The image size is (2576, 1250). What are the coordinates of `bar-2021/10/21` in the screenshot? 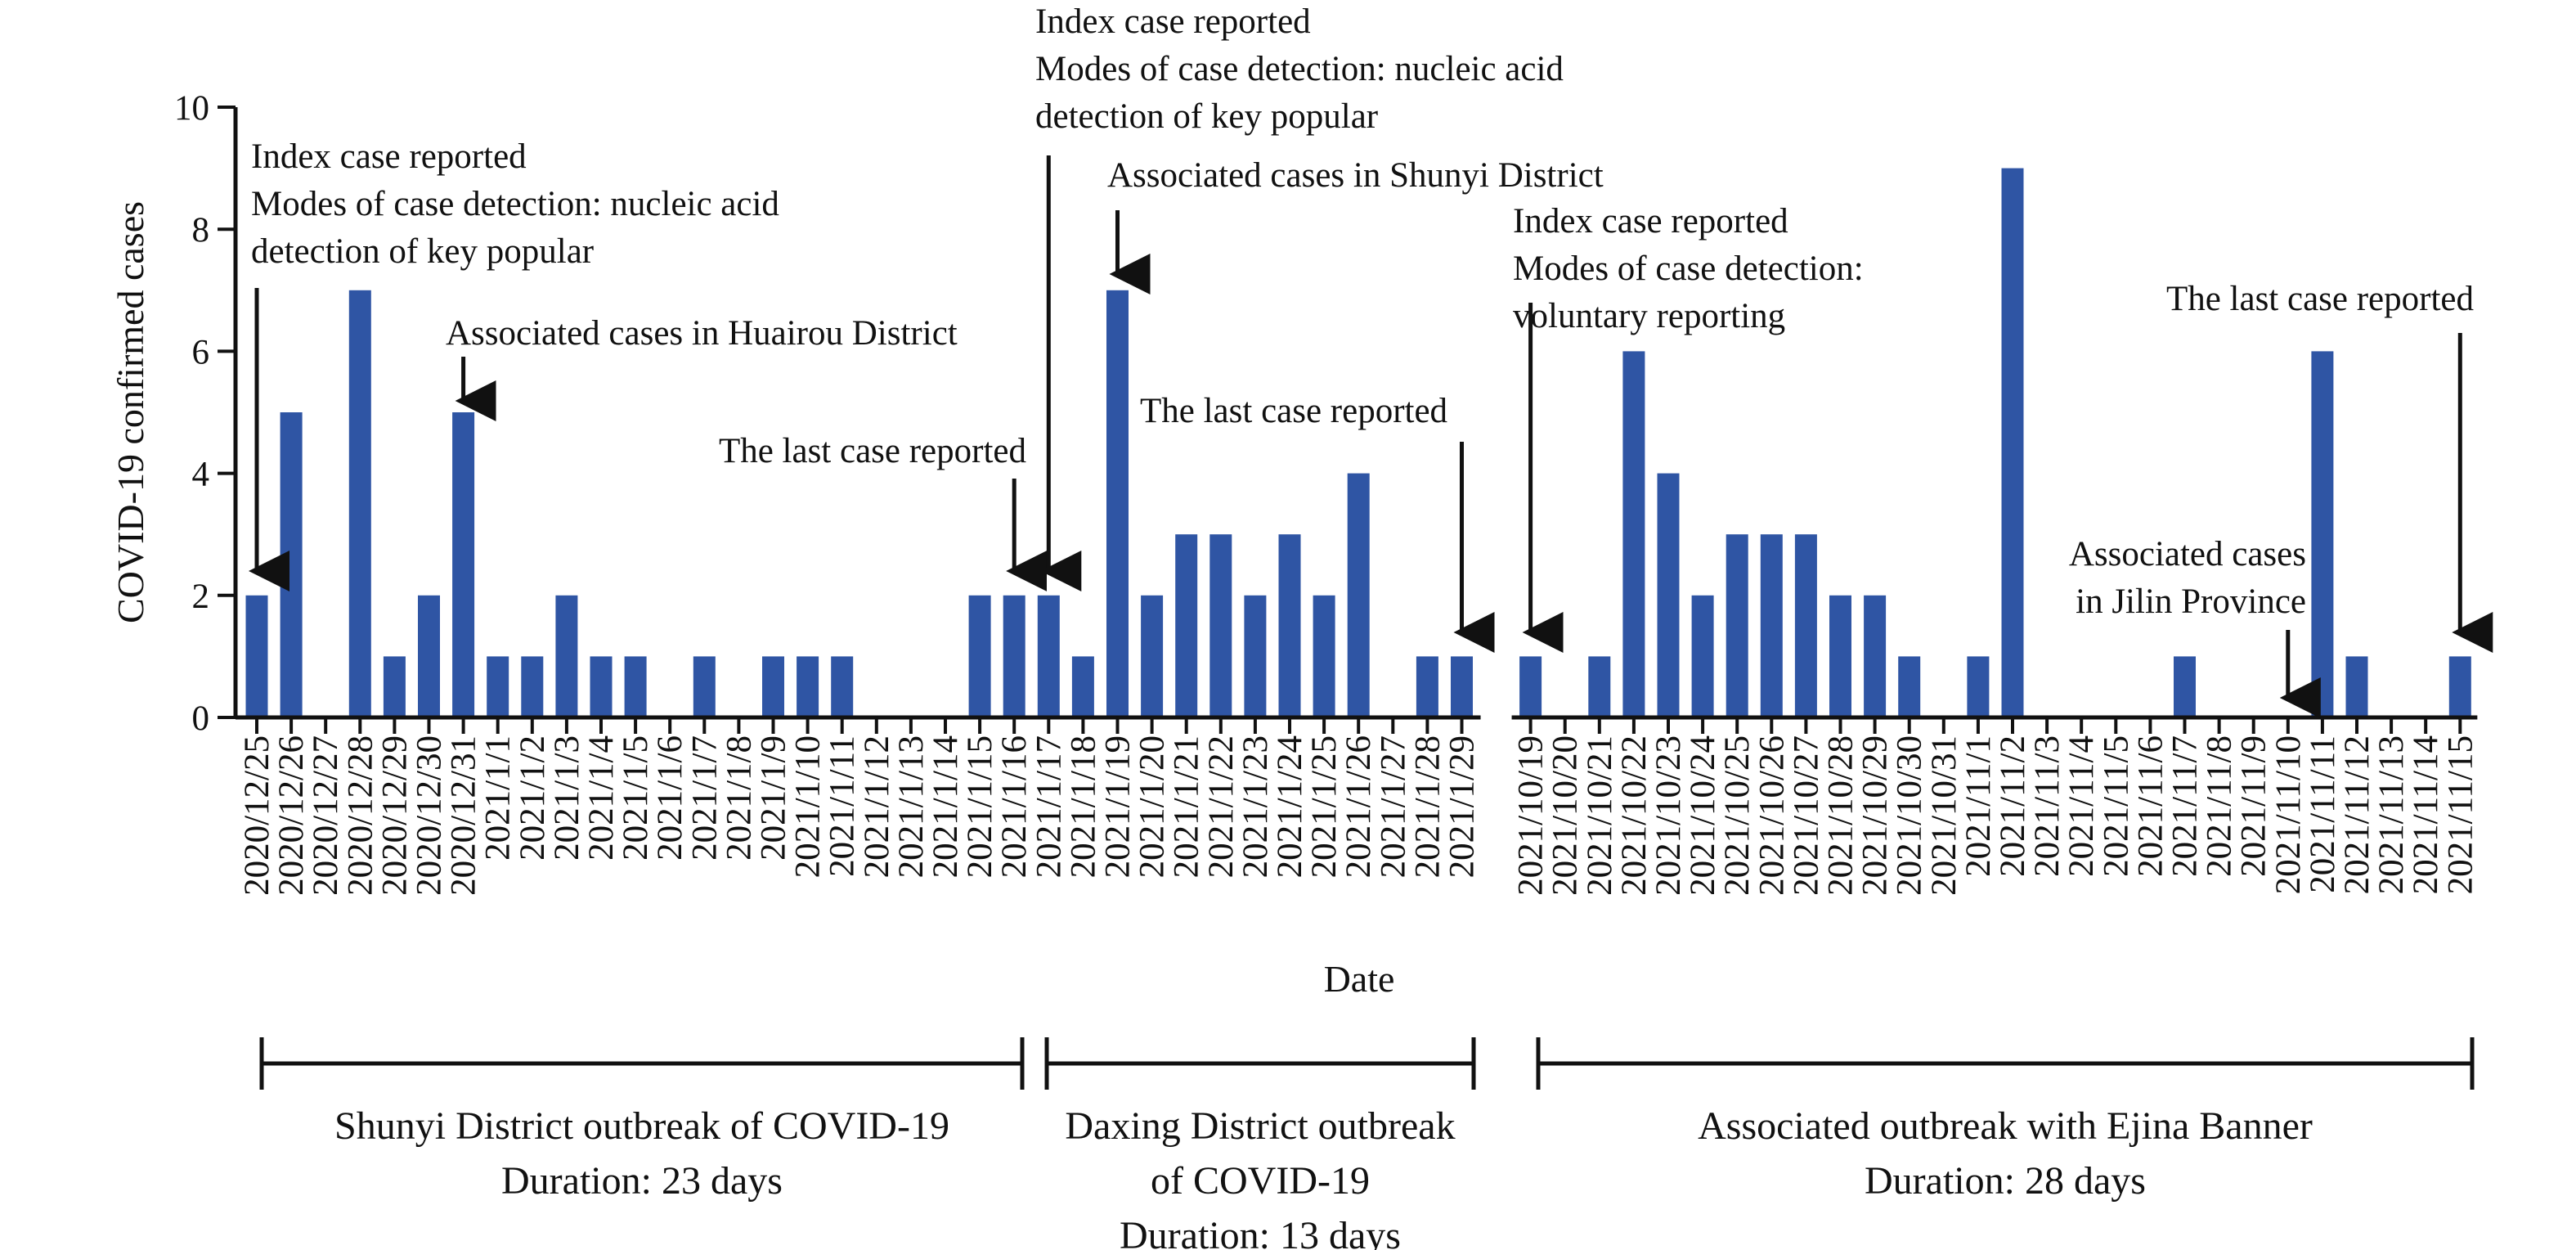 It's located at (1599, 686).